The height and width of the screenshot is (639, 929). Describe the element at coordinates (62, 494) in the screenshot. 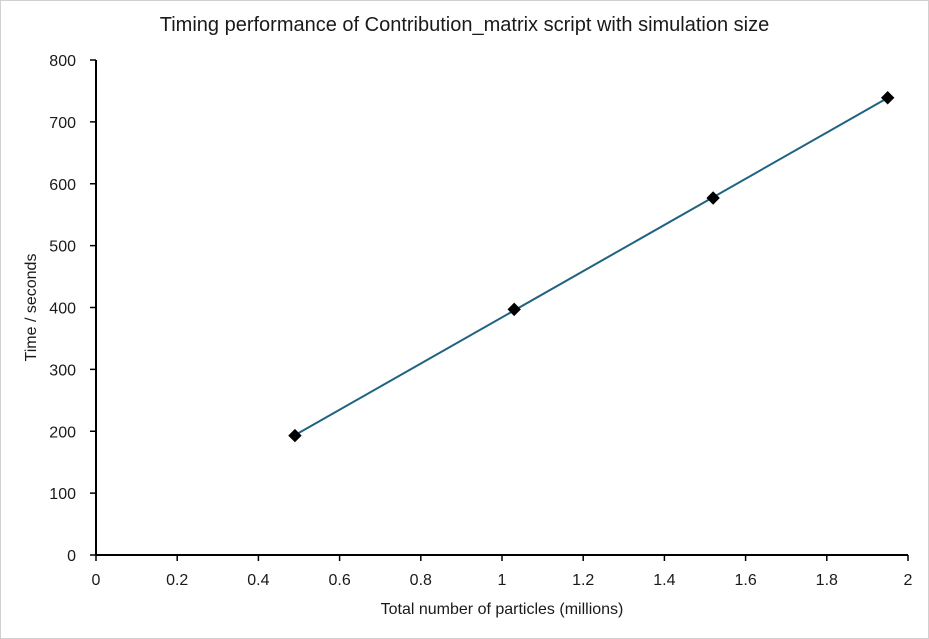

I see `y-tick-label: 100` at that location.